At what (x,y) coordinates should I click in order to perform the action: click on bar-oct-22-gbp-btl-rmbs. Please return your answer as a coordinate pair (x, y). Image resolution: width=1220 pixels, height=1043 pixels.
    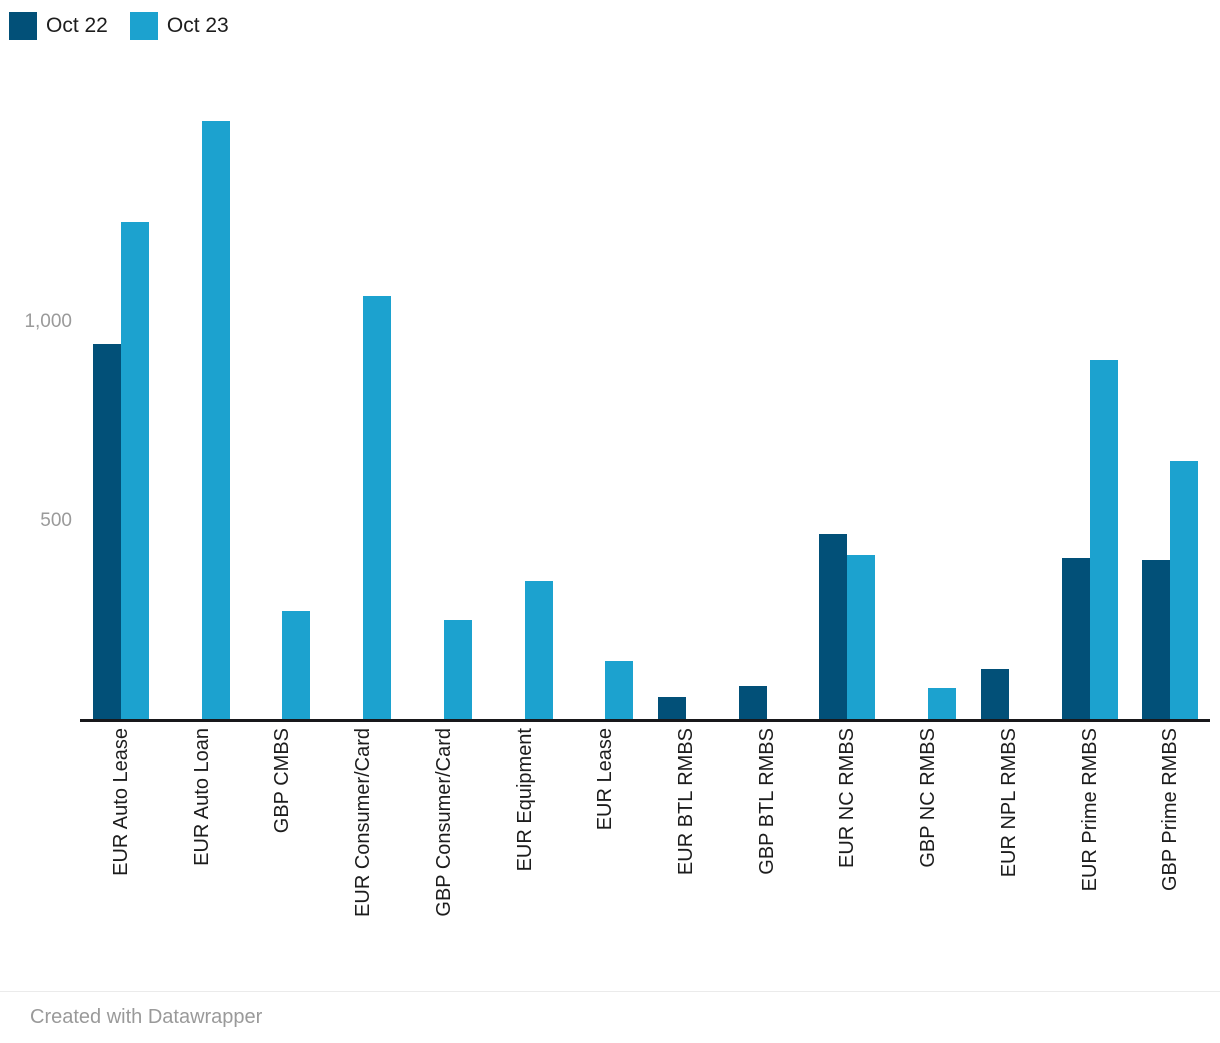
    Looking at the image, I should click on (752, 703).